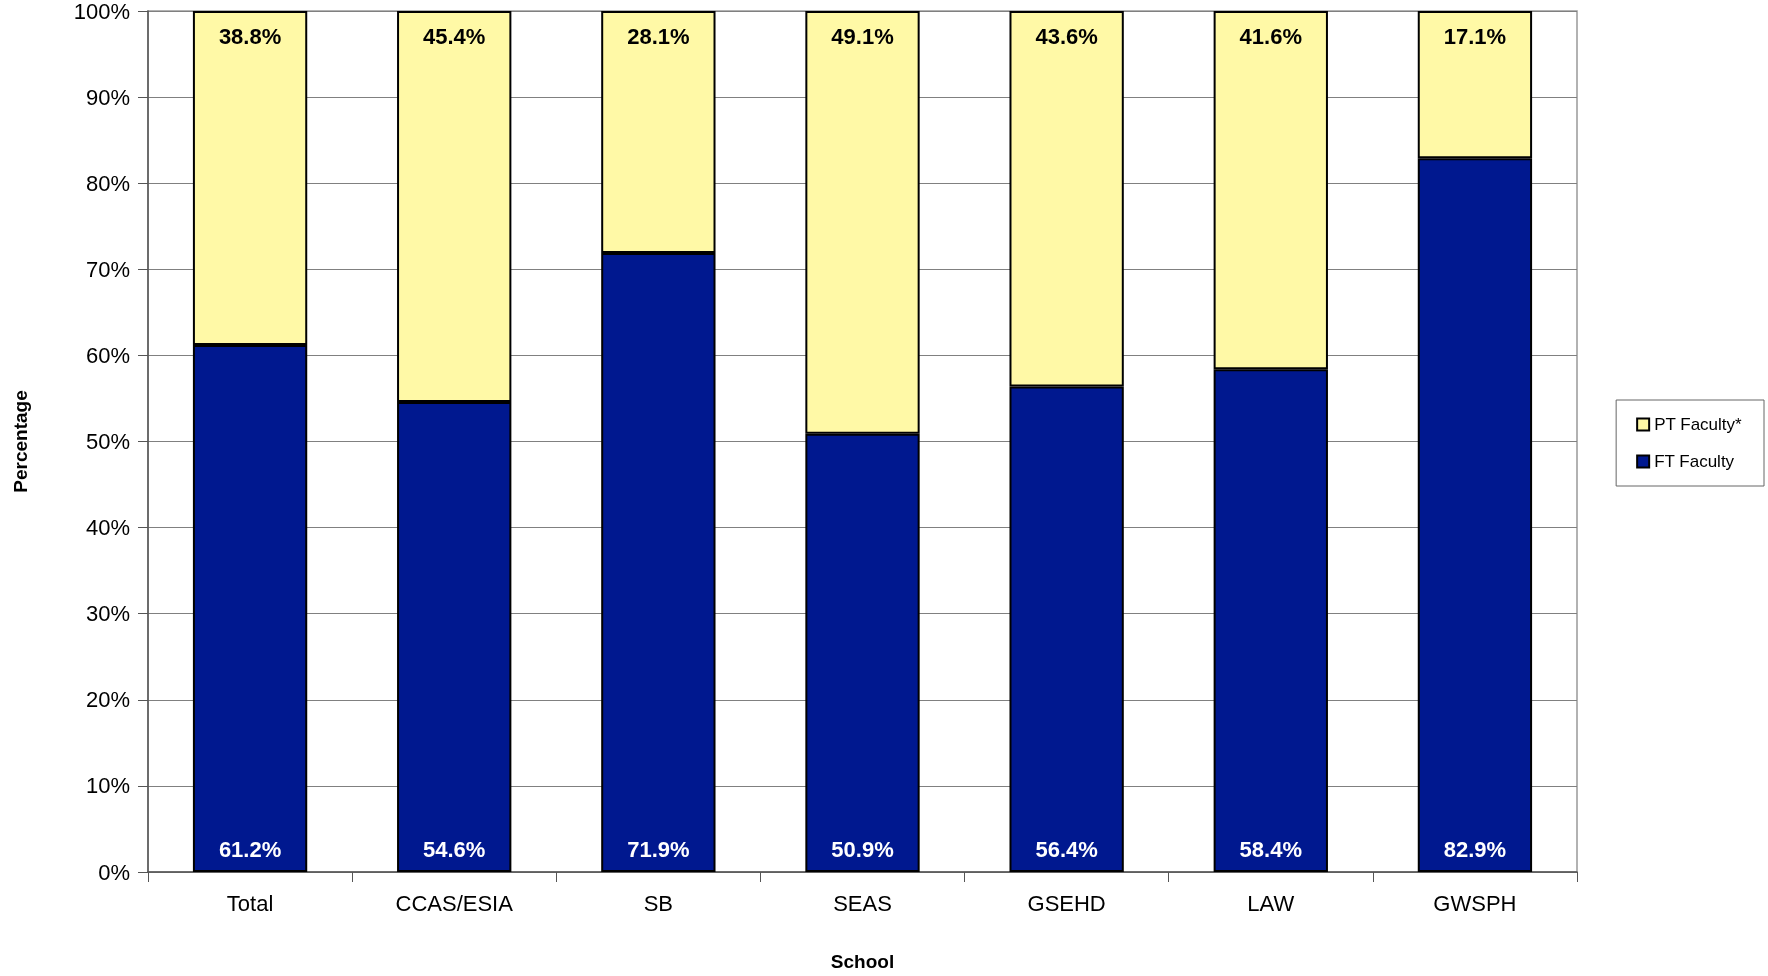 The image size is (1768, 976). Describe the element at coordinates (1694, 461) in the screenshot. I see `legend-label: FT Faculty` at that location.